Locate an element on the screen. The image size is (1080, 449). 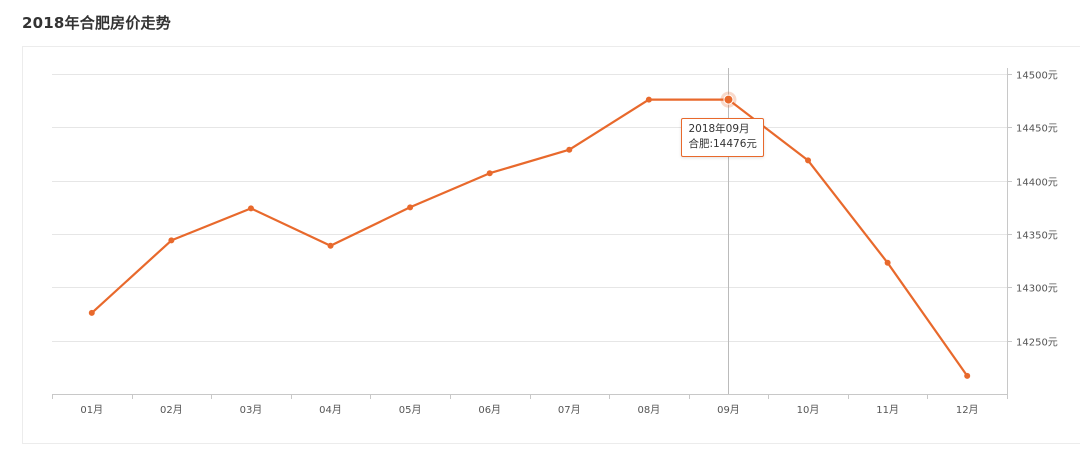
x-tick-label: 07月 is located at coordinates (569, 410).